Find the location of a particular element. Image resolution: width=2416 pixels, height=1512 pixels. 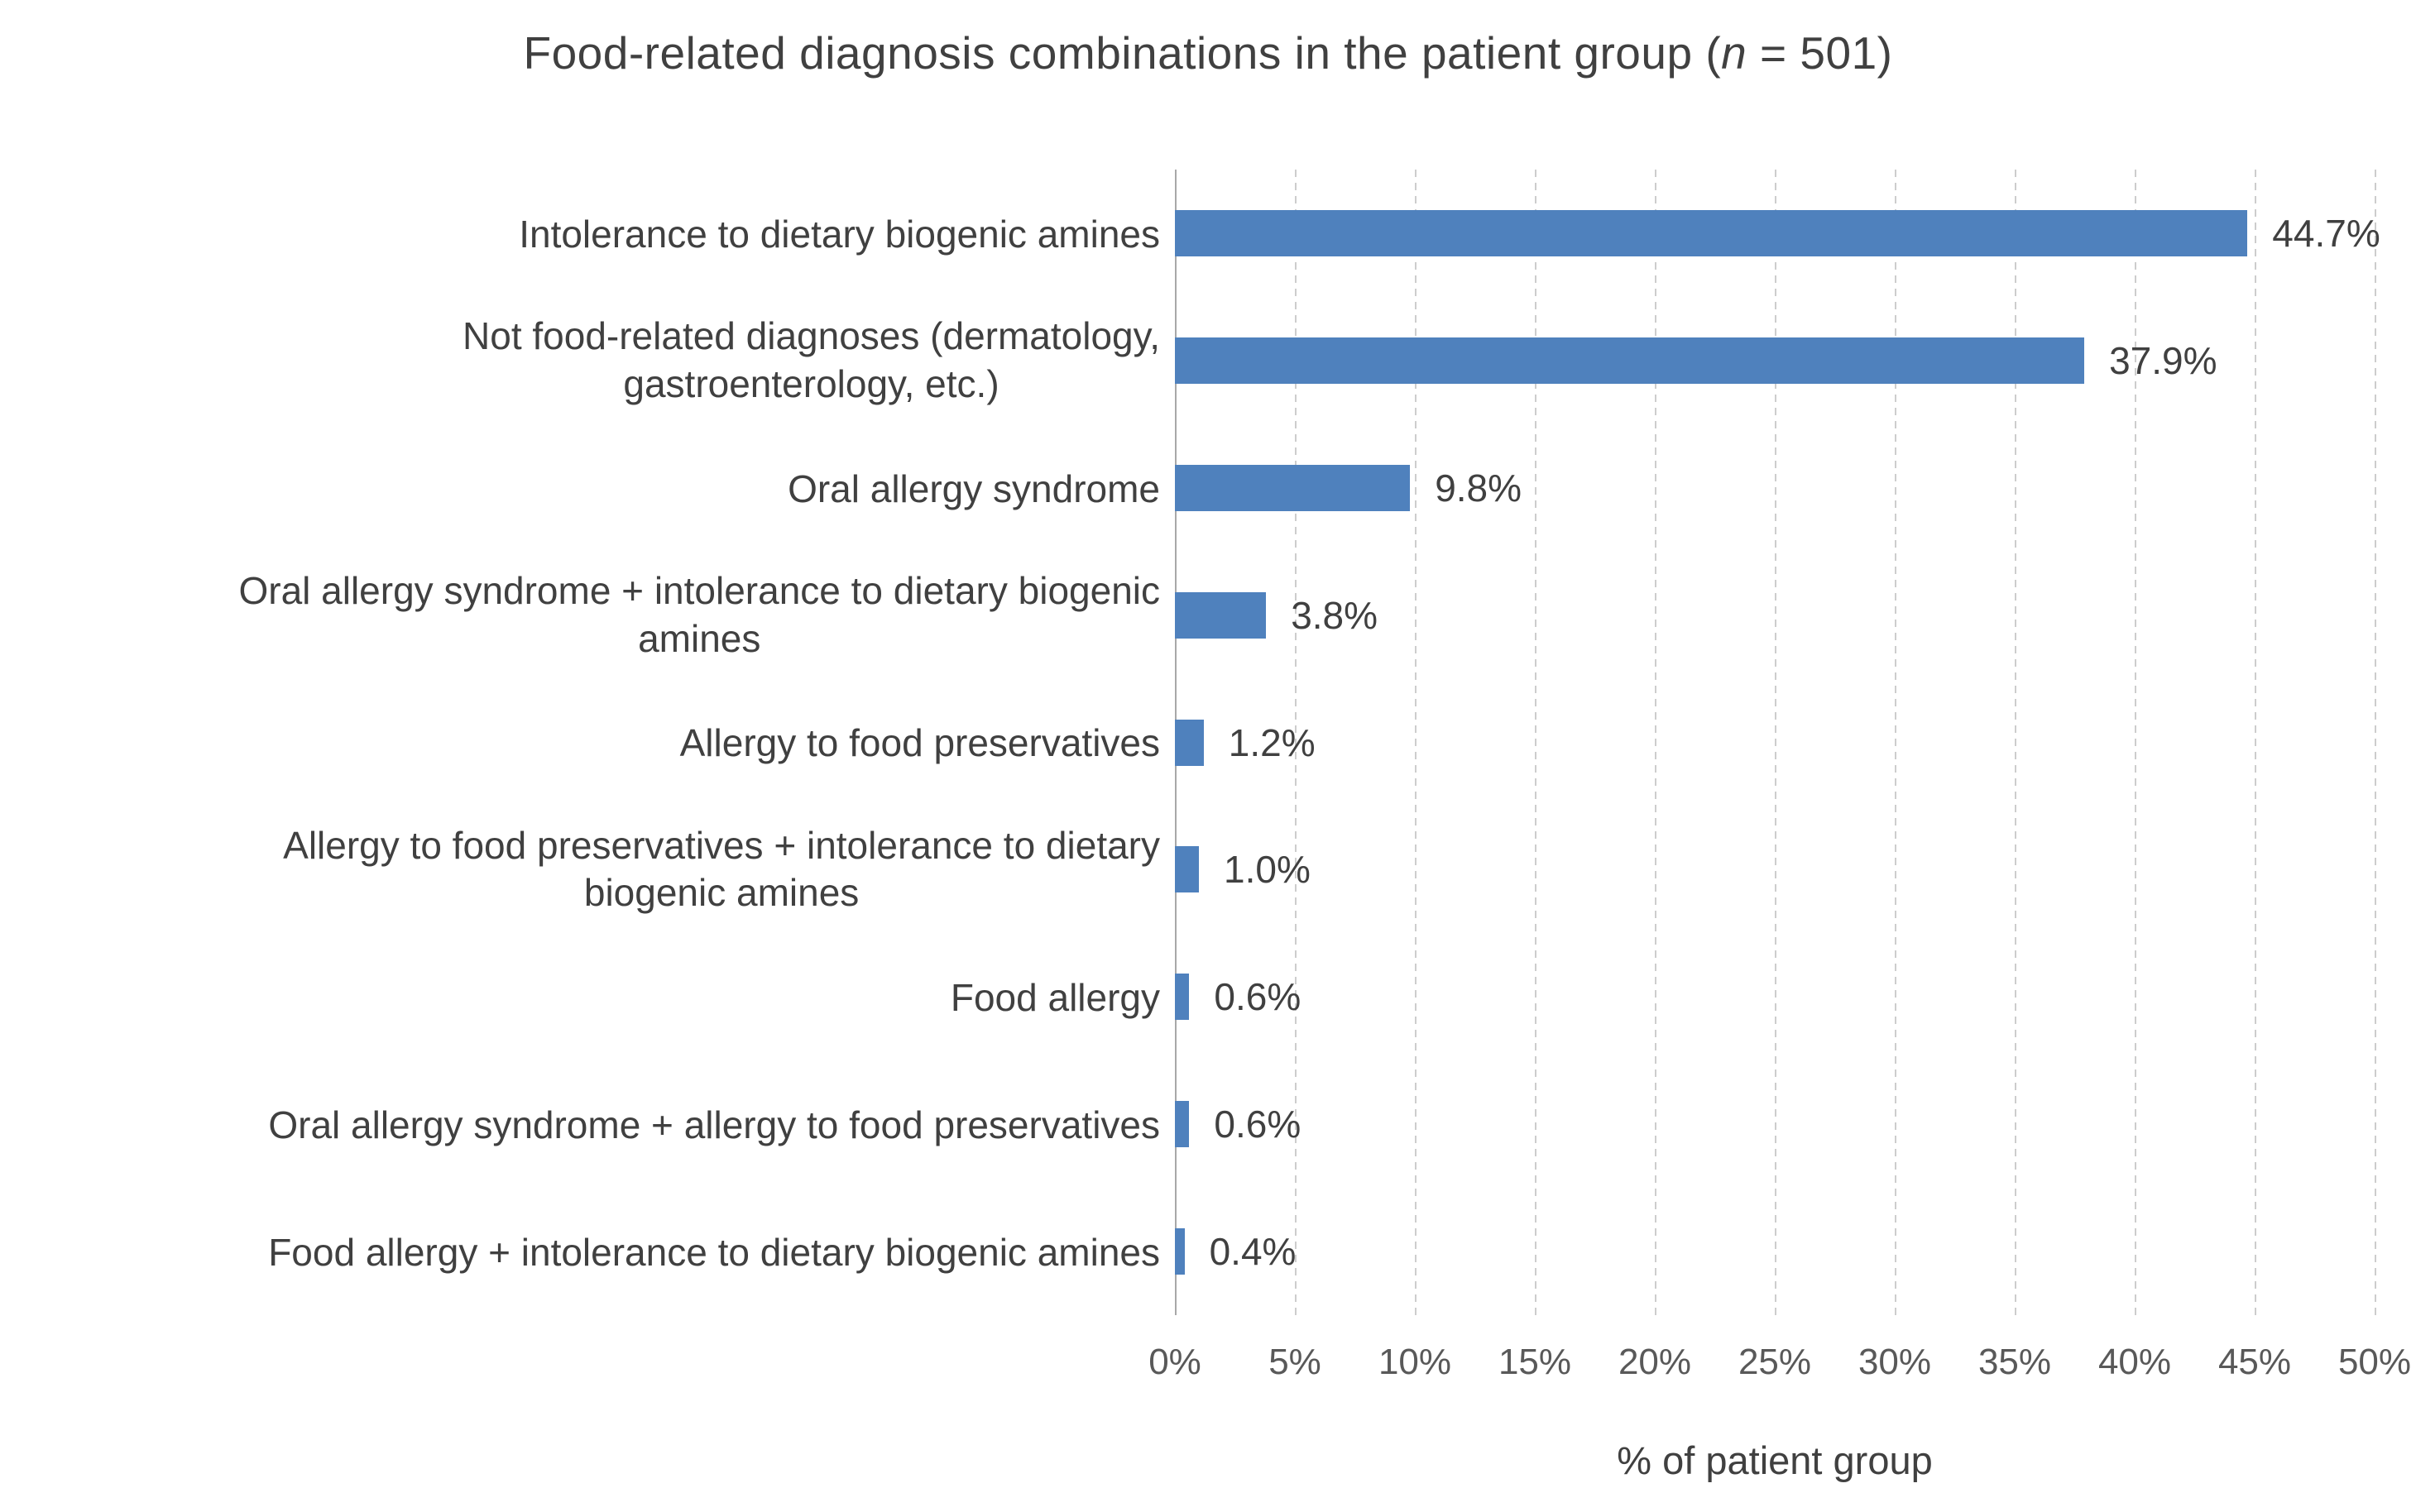

value-label: 3.8% is located at coordinates (1335, 615).